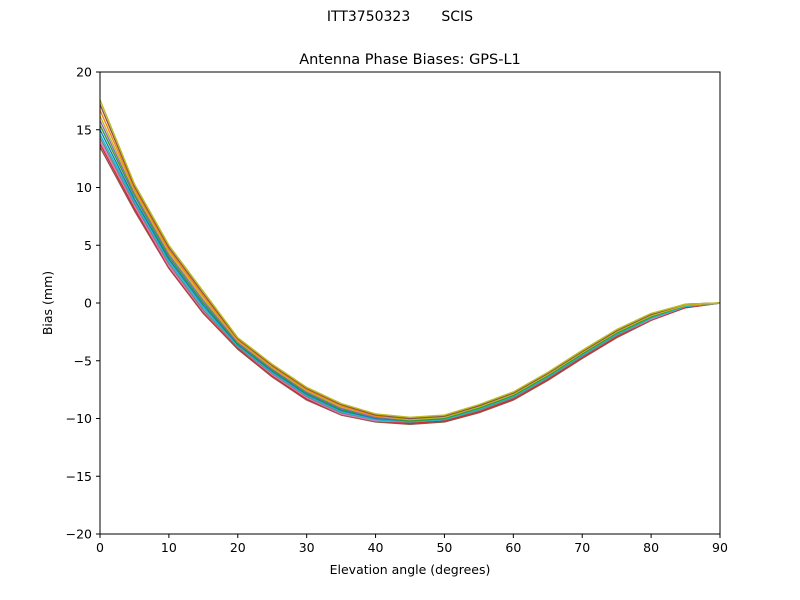 The width and height of the screenshot is (800, 600). What do you see at coordinates (100, 547) in the screenshot?
I see `x-tick-label: 0` at bounding box center [100, 547].